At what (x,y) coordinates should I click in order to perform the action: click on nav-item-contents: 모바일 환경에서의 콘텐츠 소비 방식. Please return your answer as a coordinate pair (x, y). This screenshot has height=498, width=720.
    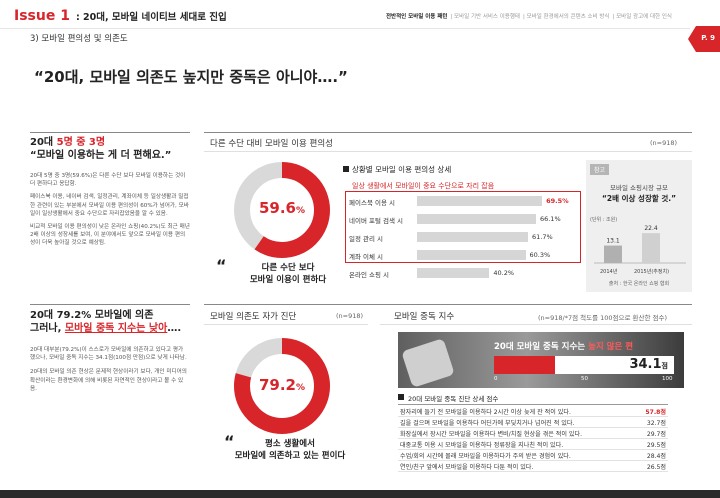
    Looking at the image, I should click on (568, 17).